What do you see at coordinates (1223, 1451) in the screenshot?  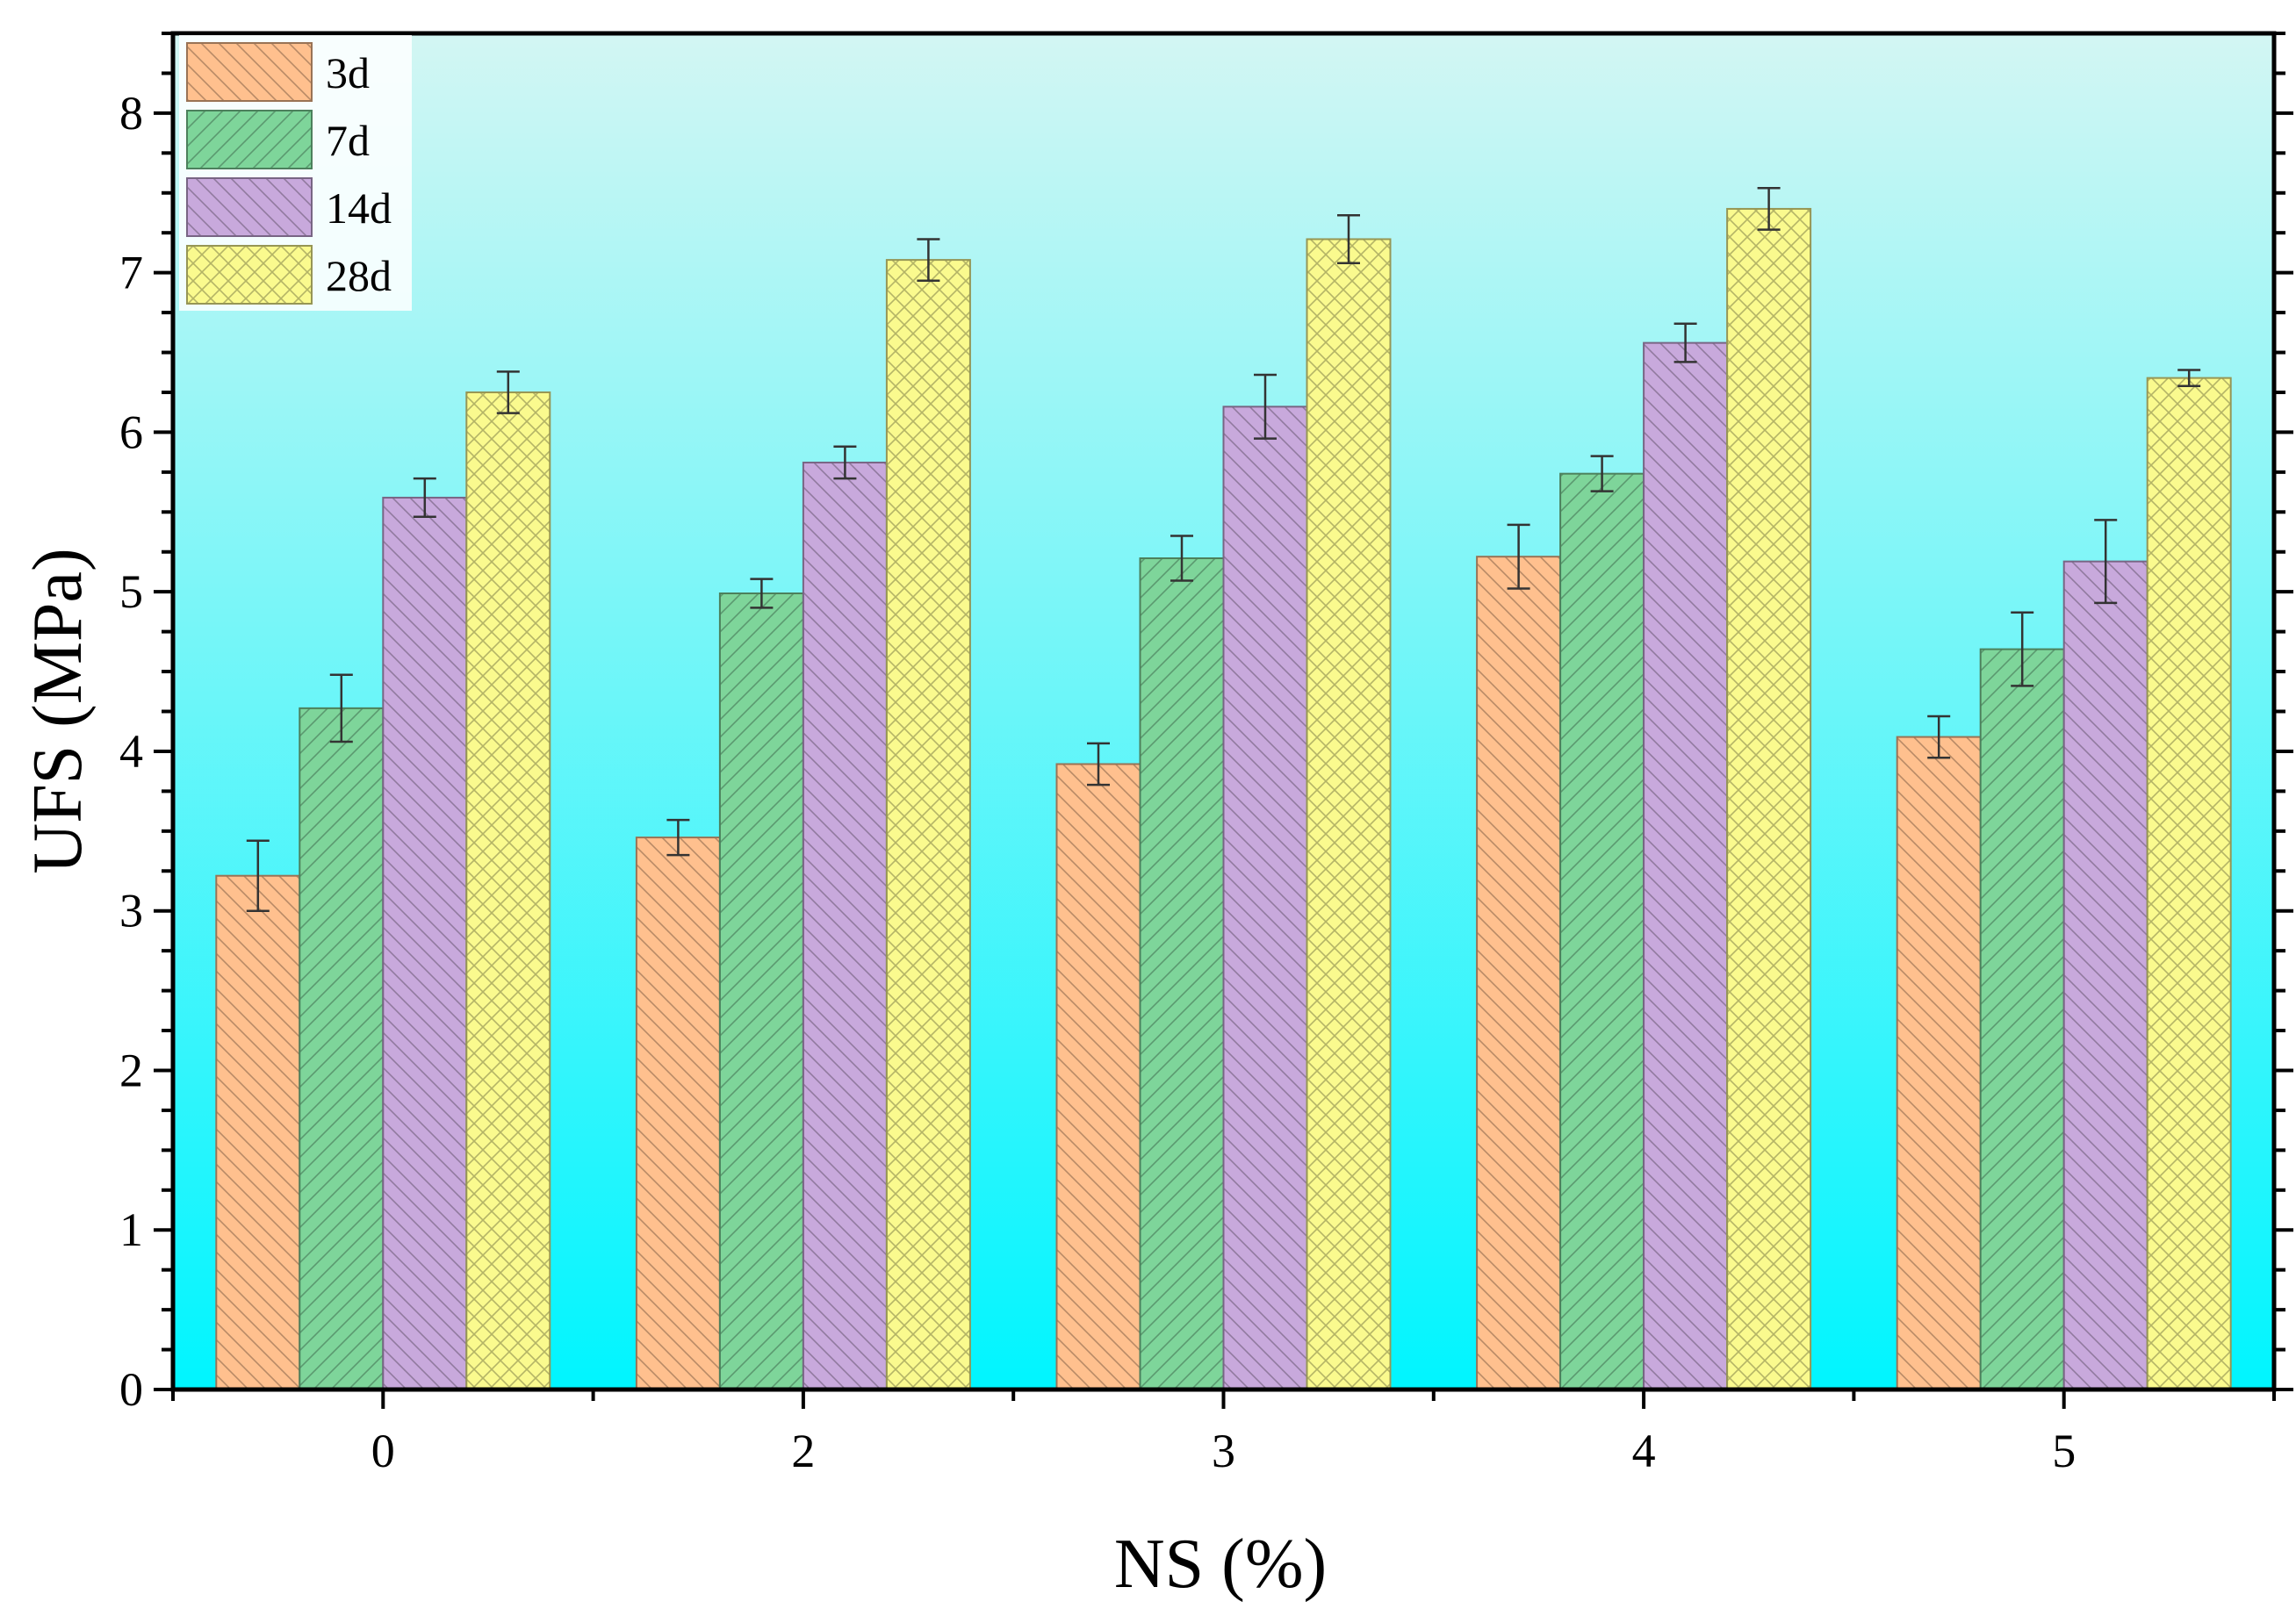 I see `x-tick-label-3: 3` at bounding box center [1223, 1451].